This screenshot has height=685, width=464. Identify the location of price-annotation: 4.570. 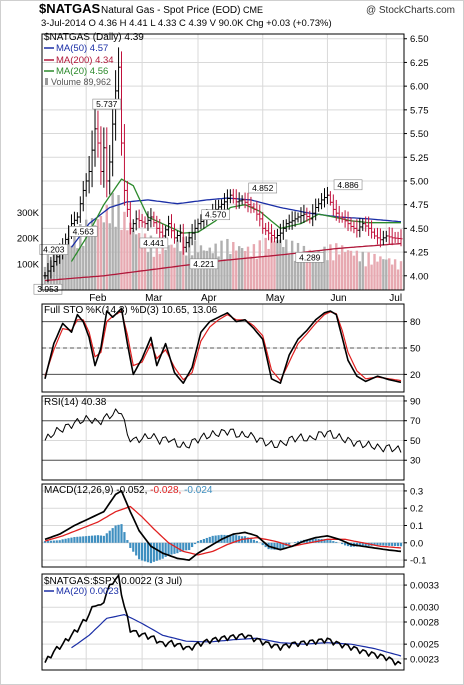
(216, 215).